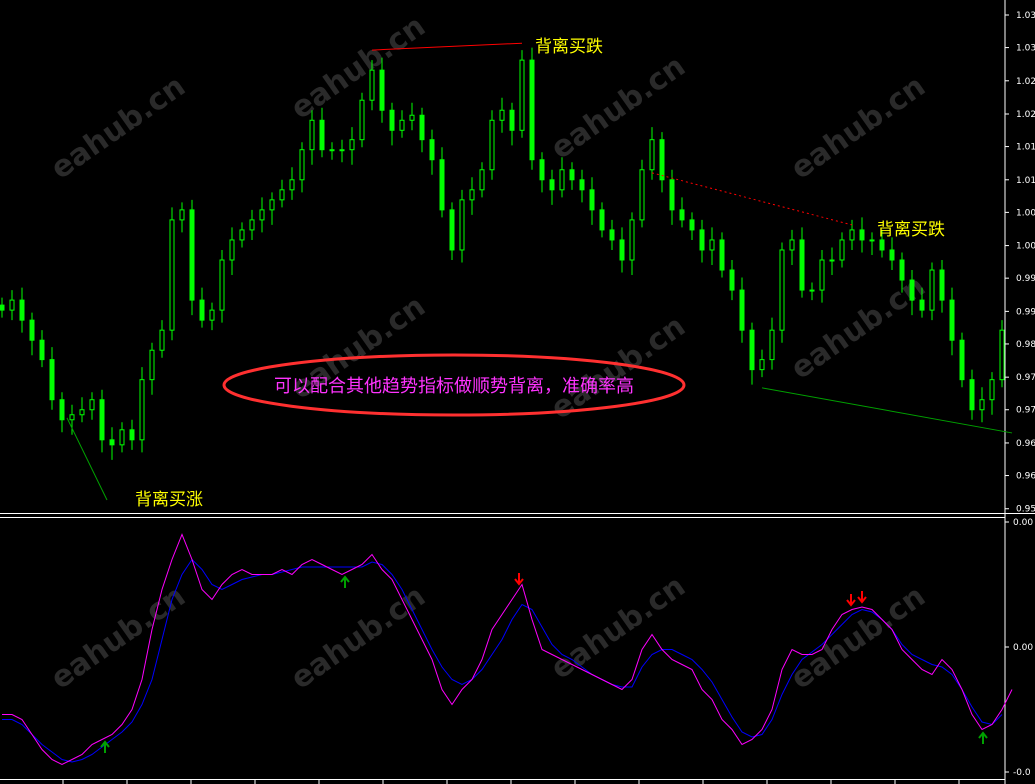 This screenshot has height=784, width=1035. Describe the element at coordinates (1025, 345) in the screenshot. I see `price-tick-label: 0.98` at that location.